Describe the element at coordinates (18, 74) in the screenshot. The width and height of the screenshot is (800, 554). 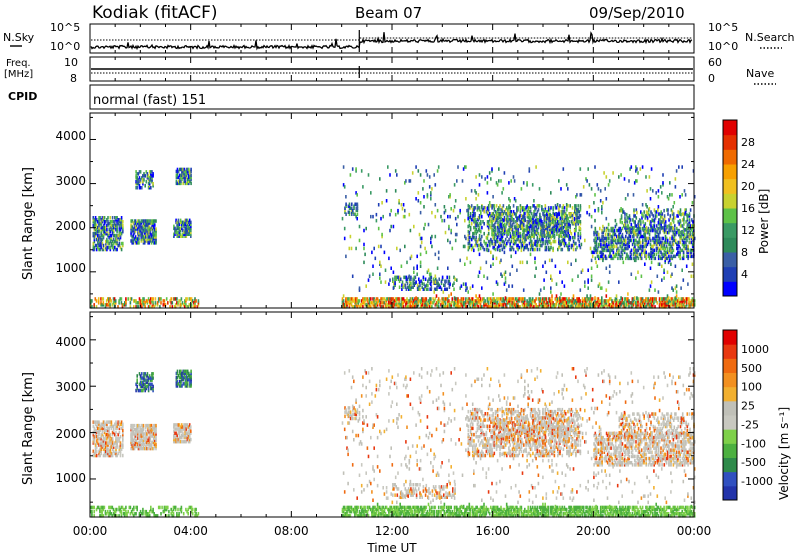
I see `freq-unit-label: [MHz]` at that location.